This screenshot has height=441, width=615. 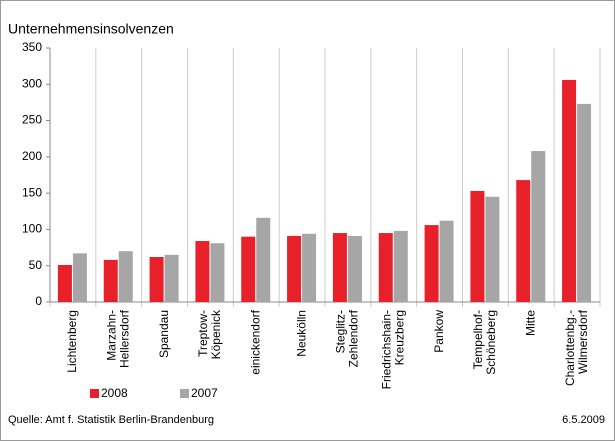 What do you see at coordinates (32, 229) in the screenshot?
I see `y-tick-label: 100` at bounding box center [32, 229].